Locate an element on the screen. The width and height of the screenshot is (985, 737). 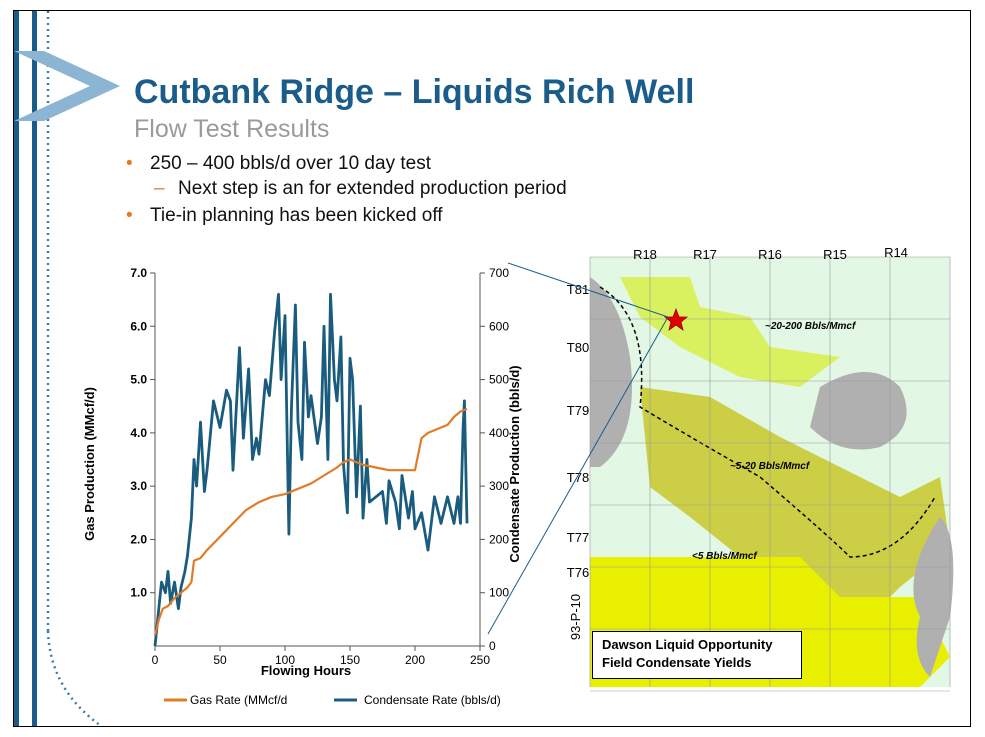
y2-tick-label: 0 is located at coordinates (492, 646).